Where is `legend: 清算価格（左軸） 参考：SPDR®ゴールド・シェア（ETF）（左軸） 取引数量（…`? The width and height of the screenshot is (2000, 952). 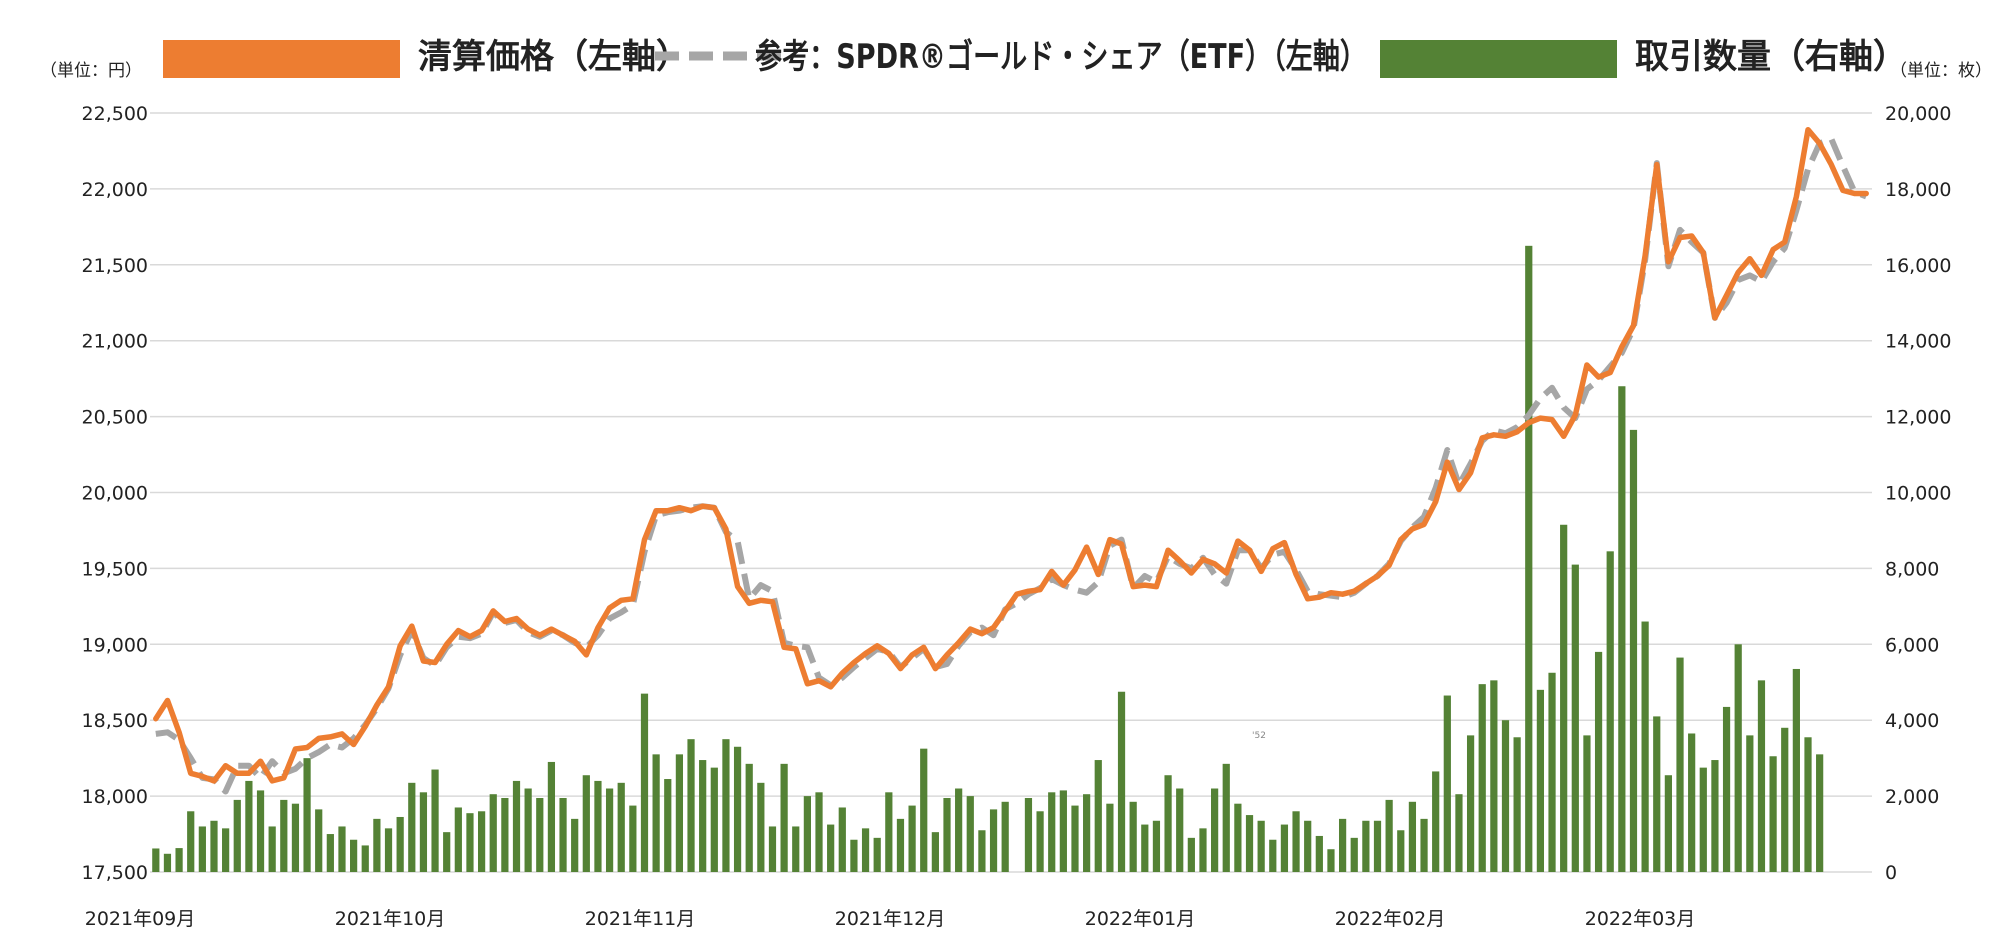
legend: 清算価格（左軸） 参考：SPDR®ゴールド・シェア（ETF）（左軸） 取引数量（… is located at coordinates (1035, 57).